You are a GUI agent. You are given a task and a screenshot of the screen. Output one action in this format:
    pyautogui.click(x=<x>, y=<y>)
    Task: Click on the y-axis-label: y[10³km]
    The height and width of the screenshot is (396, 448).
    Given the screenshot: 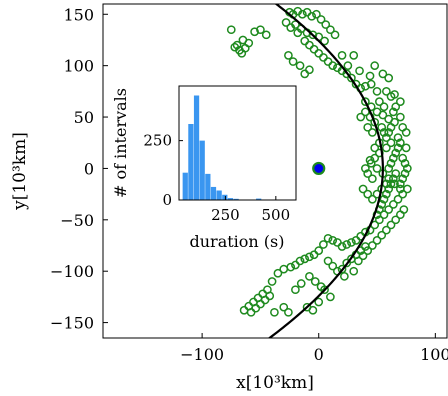 What is the action you would take?
    pyautogui.click(x=20, y=171)
    